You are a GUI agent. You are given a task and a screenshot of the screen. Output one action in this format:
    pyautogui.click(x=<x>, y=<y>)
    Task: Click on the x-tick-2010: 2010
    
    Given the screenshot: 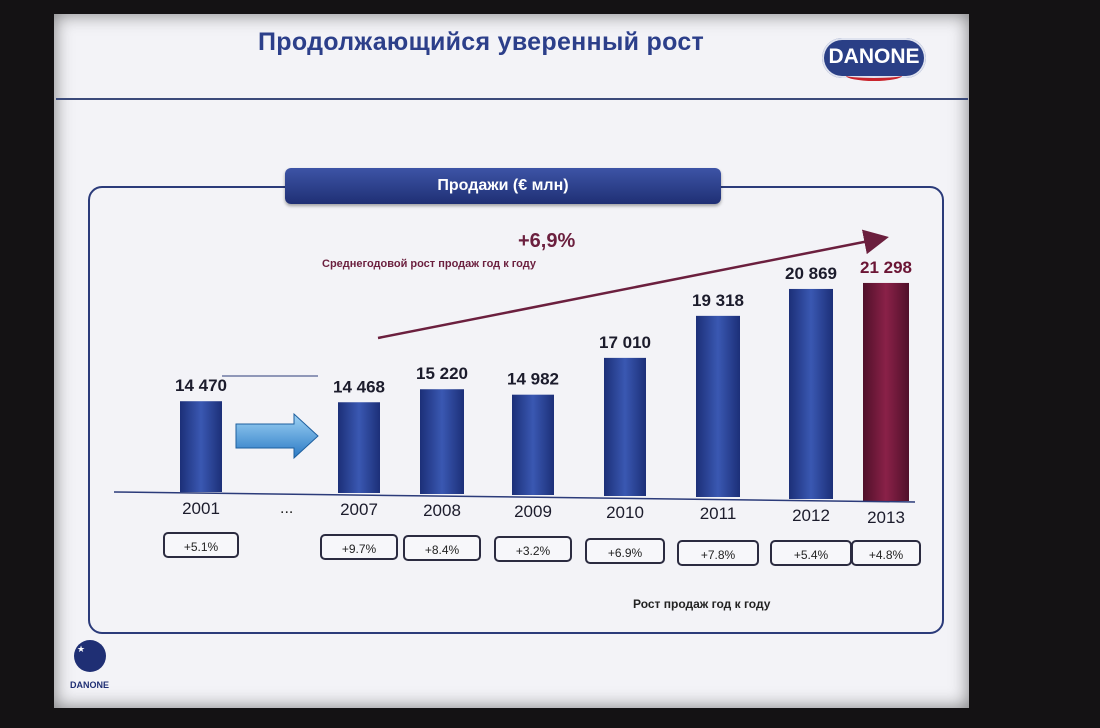 What is the action you would take?
    pyautogui.click(x=625, y=512)
    